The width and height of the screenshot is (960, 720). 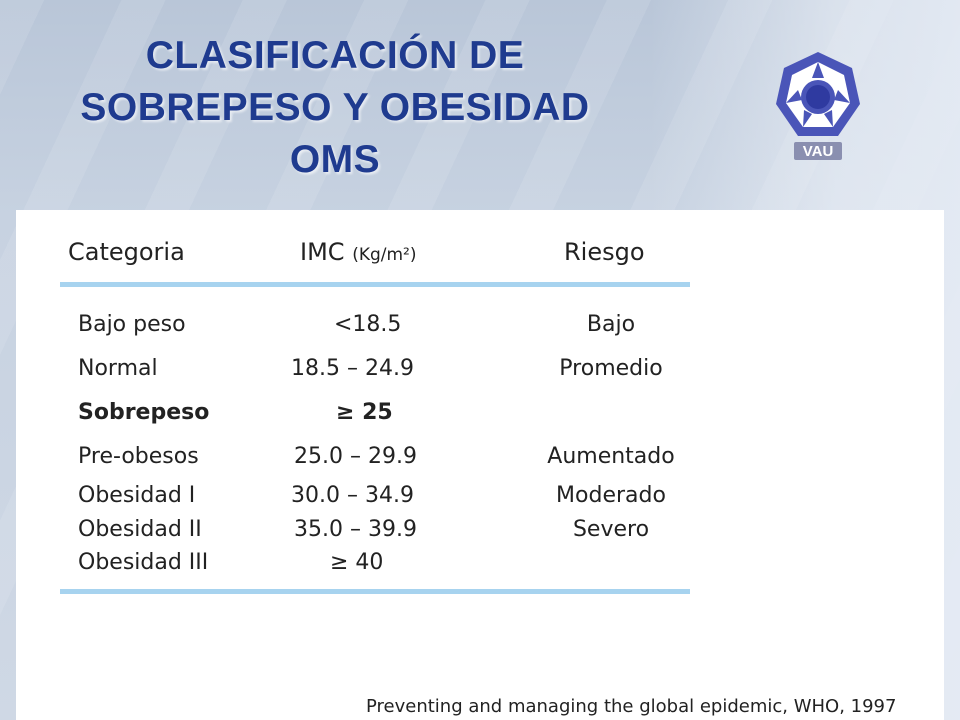 What do you see at coordinates (611, 324) in the screenshot?
I see `row-risk: Bajo` at bounding box center [611, 324].